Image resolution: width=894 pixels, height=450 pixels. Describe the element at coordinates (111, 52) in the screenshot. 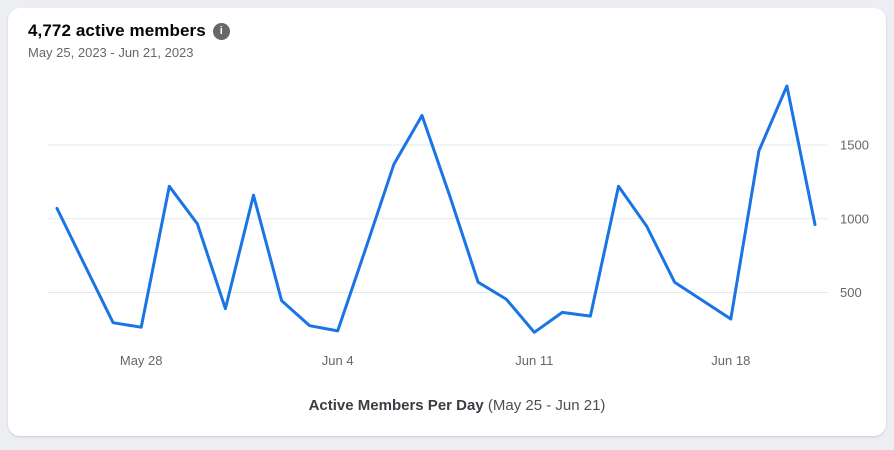

I see `card-subtitle: May 25, 2023 - Jun 21, 2023` at that location.